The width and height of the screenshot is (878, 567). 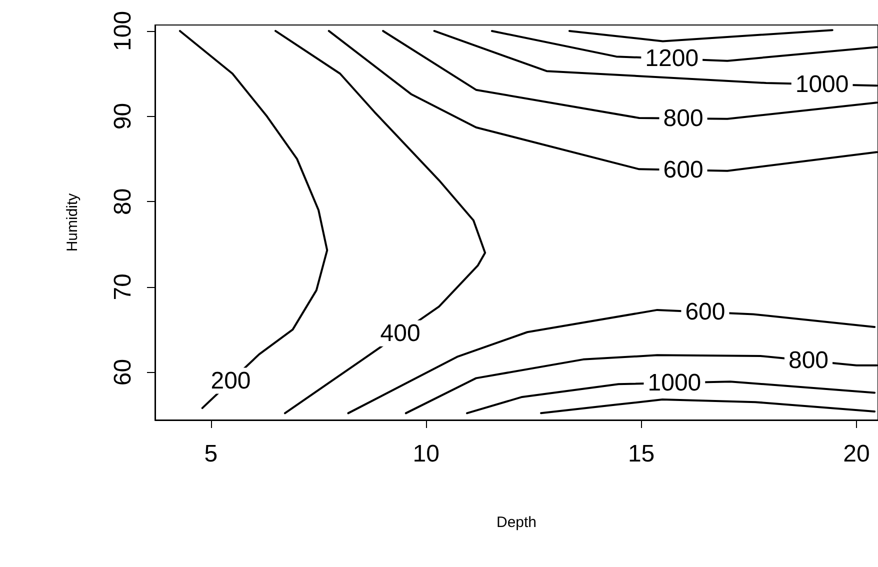 I want to click on y-tick-label: 80, so click(x=123, y=201).